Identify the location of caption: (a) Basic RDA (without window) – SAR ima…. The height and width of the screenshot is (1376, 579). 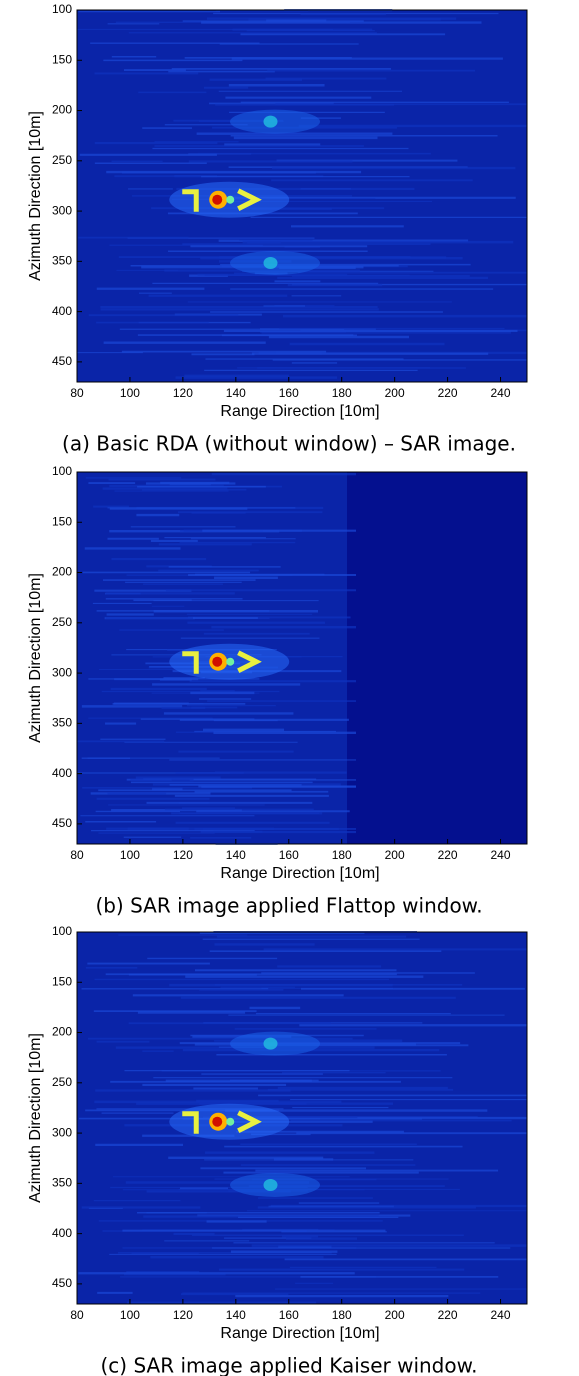
(289, 444).